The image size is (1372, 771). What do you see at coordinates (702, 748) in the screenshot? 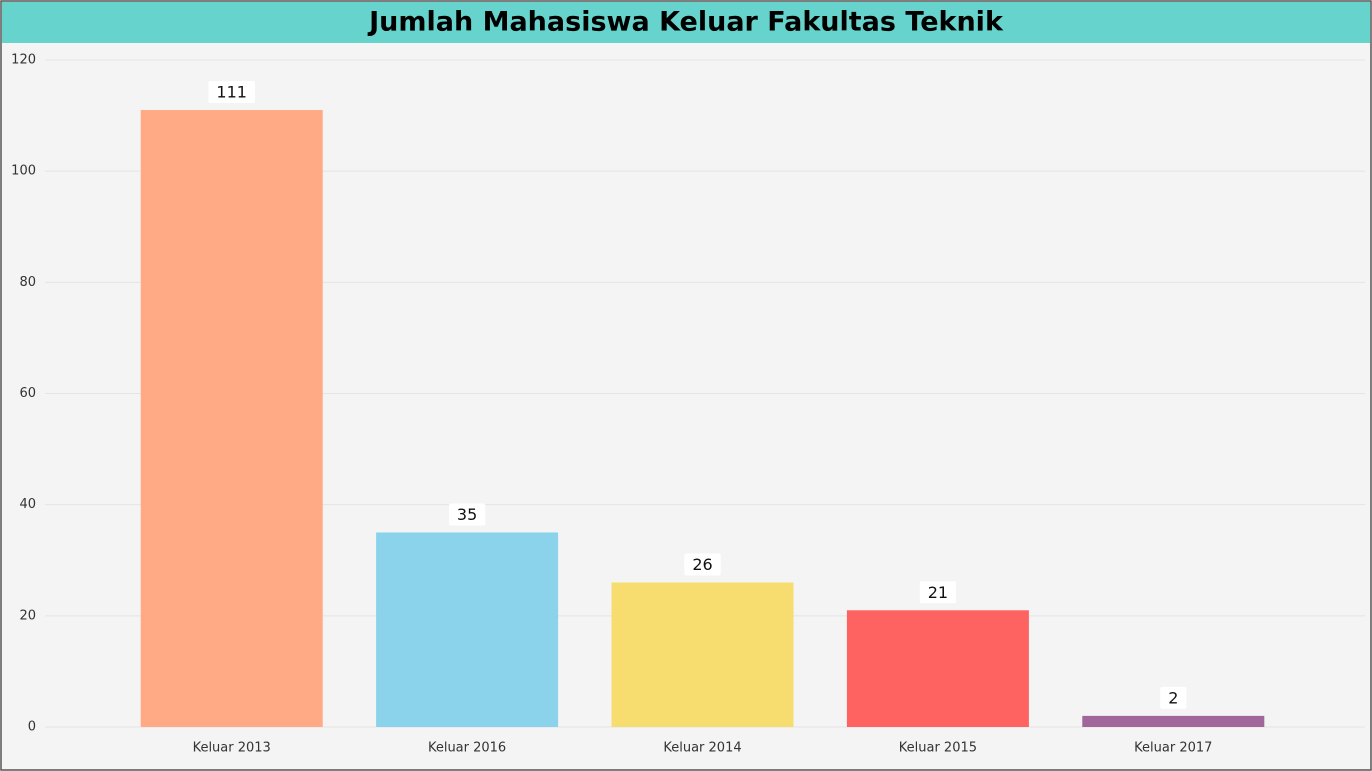
I see `x-tick-label: Keluar 2014` at bounding box center [702, 748].